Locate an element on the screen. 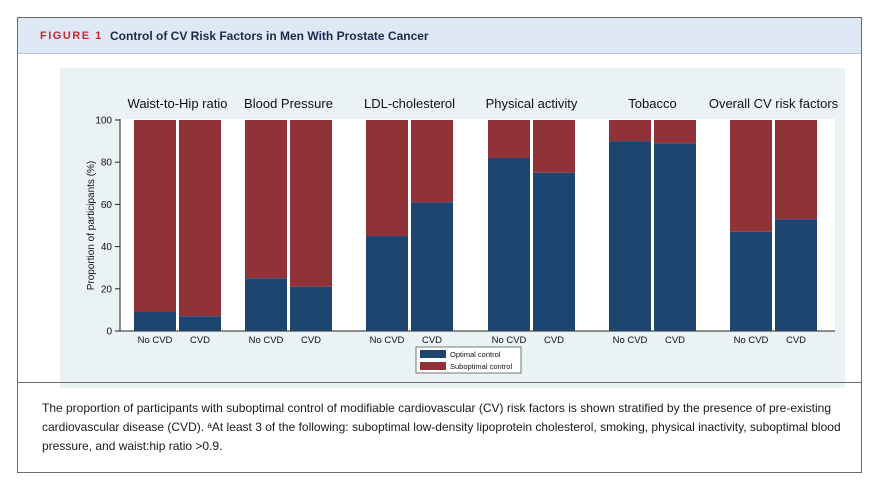 The image size is (878, 489). y-tick-label: 100 is located at coordinates (103, 121).